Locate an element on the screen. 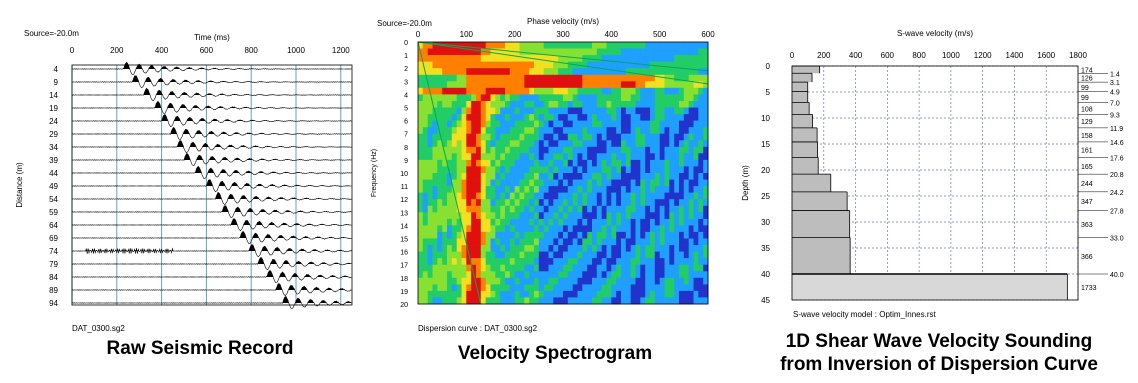  layer-depth-label: 9.3 is located at coordinates (1115, 115).